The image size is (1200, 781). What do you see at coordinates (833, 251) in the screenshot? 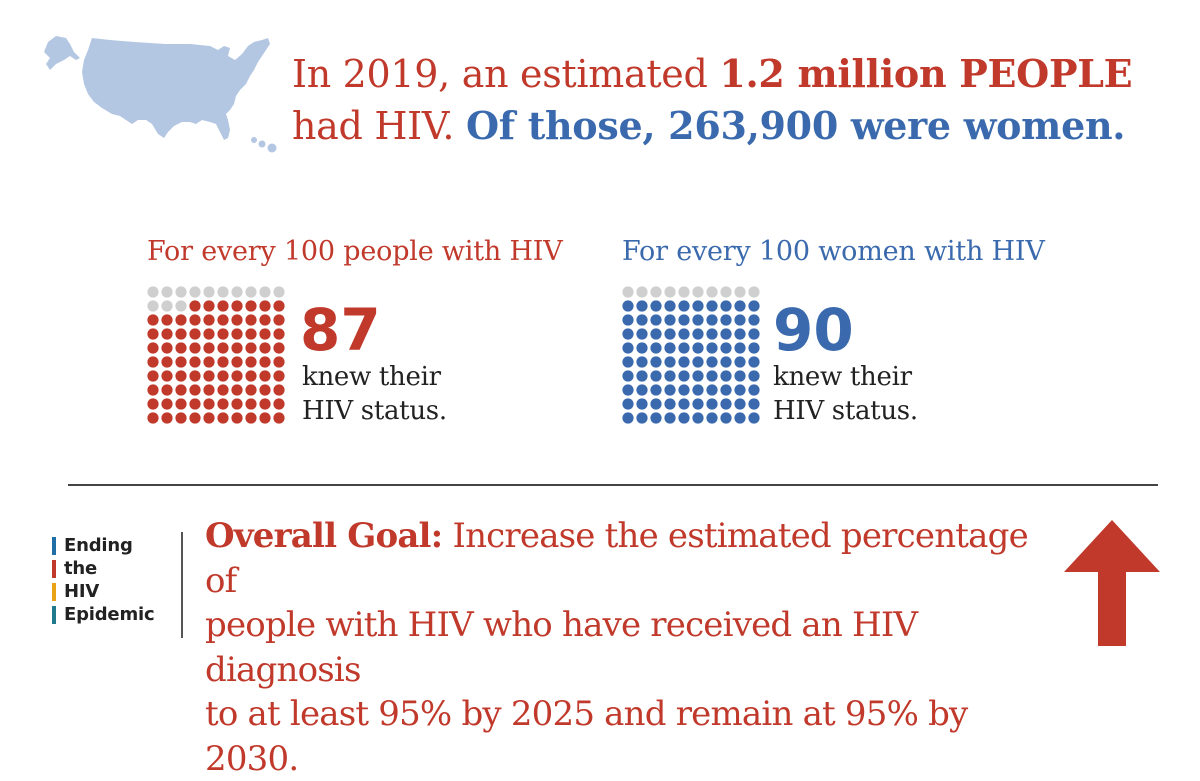
I see `women-panel-title: For every 100 women with HIV` at bounding box center [833, 251].